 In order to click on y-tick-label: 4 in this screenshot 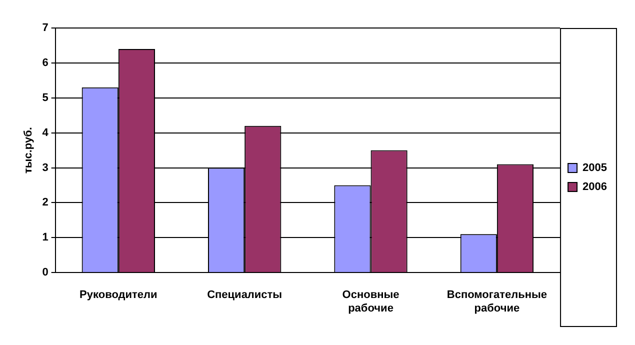, I will do `click(46, 132)`.